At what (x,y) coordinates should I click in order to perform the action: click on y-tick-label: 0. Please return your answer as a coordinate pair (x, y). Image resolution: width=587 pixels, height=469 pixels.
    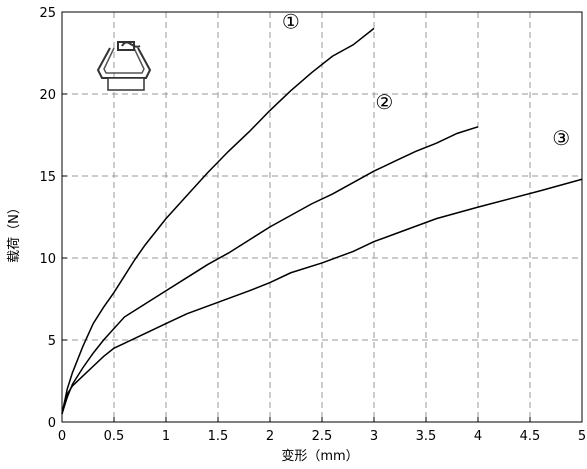
    Looking at the image, I should click on (52, 423).